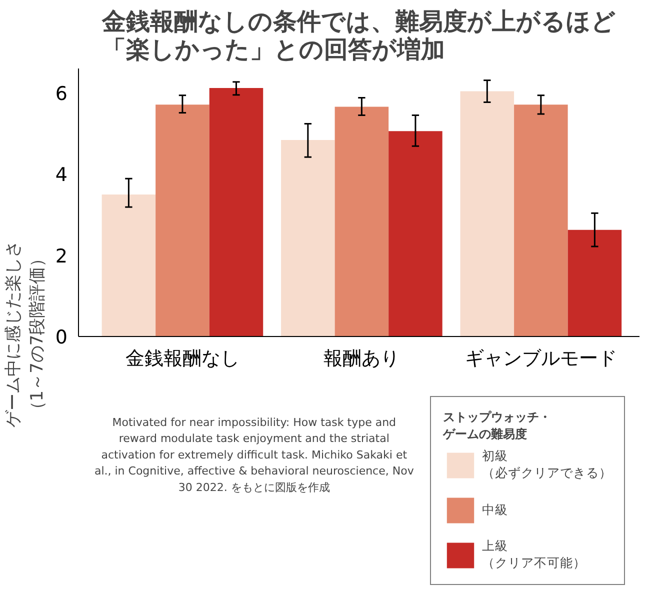 The height and width of the screenshot is (599, 647). Describe the element at coordinates (61, 93) in the screenshot. I see `y-tick-label: 6` at that location.